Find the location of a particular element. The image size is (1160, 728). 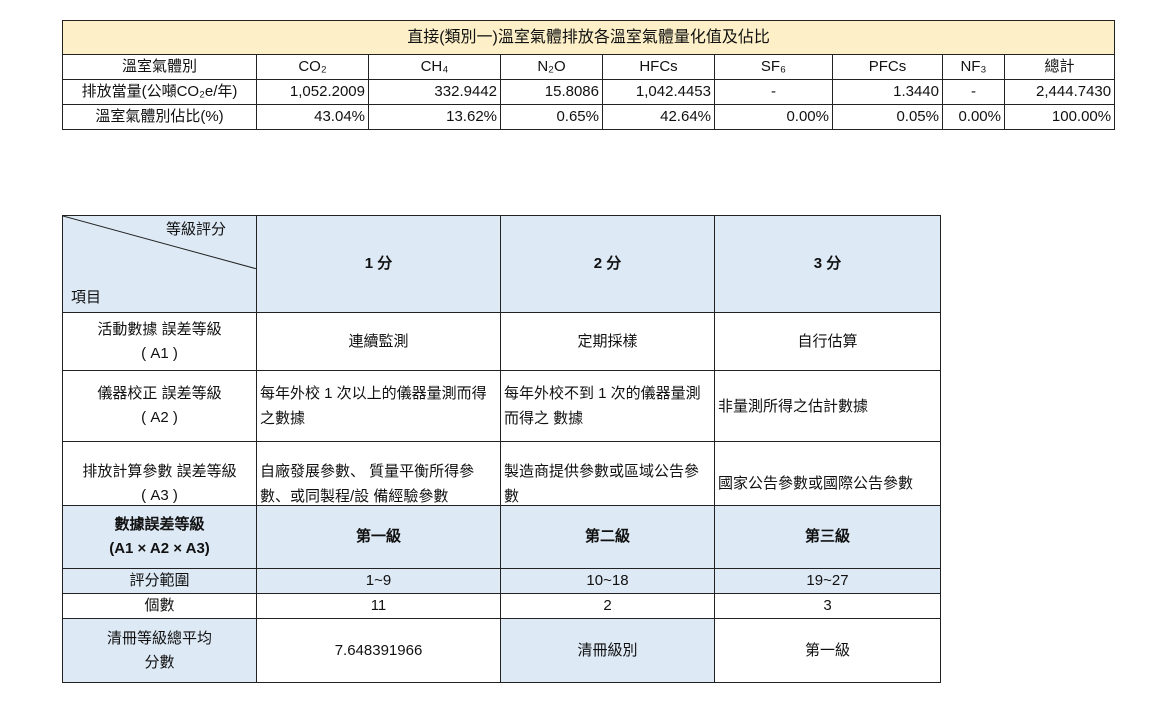

row-label: 排放當量(公噸CO₂e/年) is located at coordinates (159, 92).